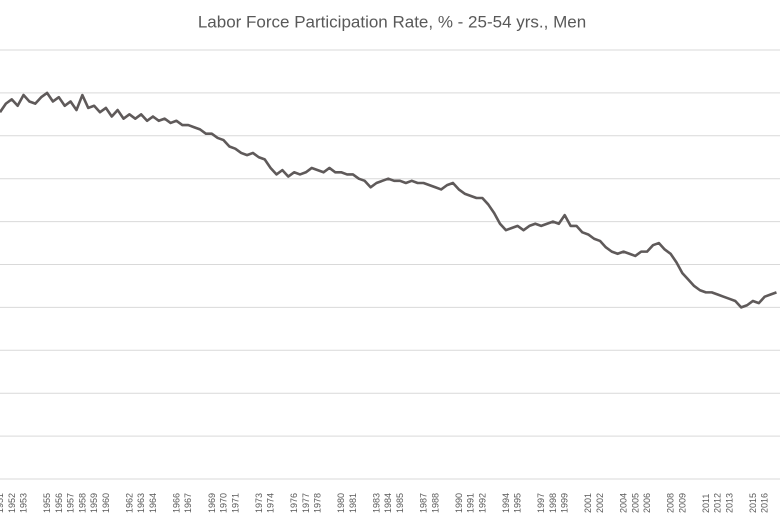  Describe the element at coordinates (212, 503) in the screenshot. I see `x-tick-label: 1969` at that location.